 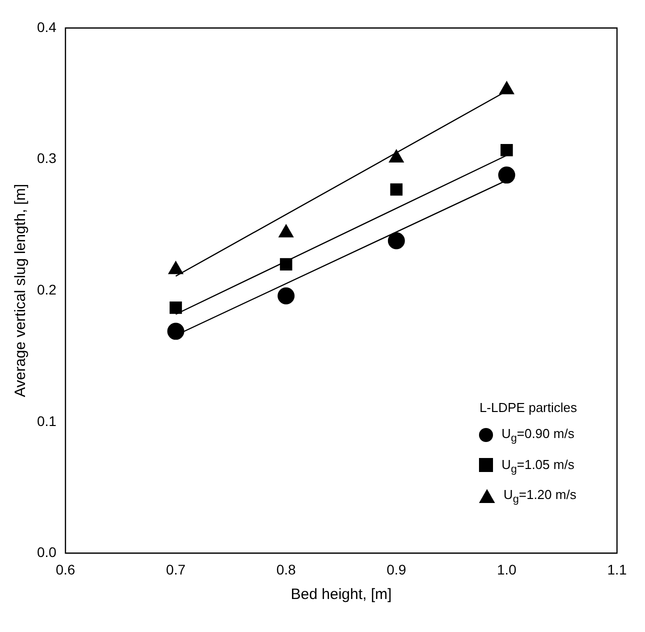 I want to click on x-tick-label: 0.8, so click(x=286, y=569).